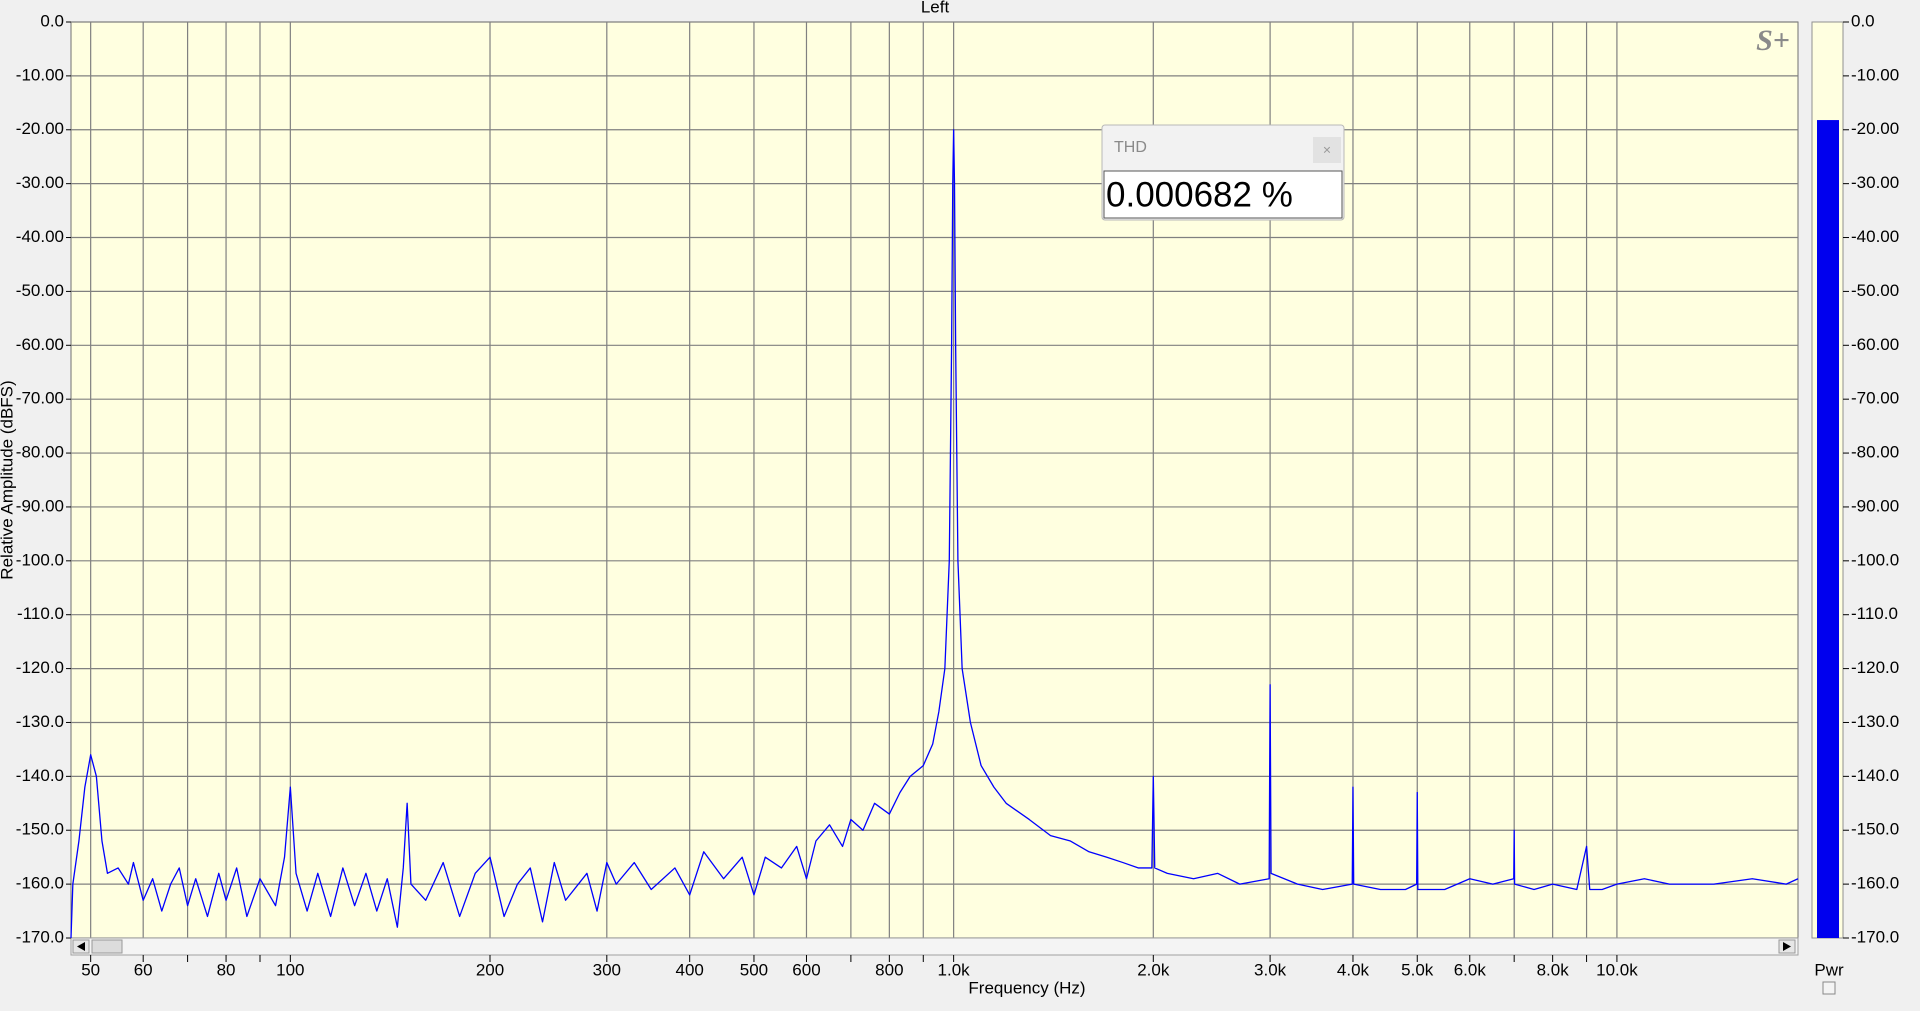 The height and width of the screenshot is (1011, 1920). Describe the element at coordinates (40, 936) in the screenshot. I see `y-tick-label: -170.0` at that location.